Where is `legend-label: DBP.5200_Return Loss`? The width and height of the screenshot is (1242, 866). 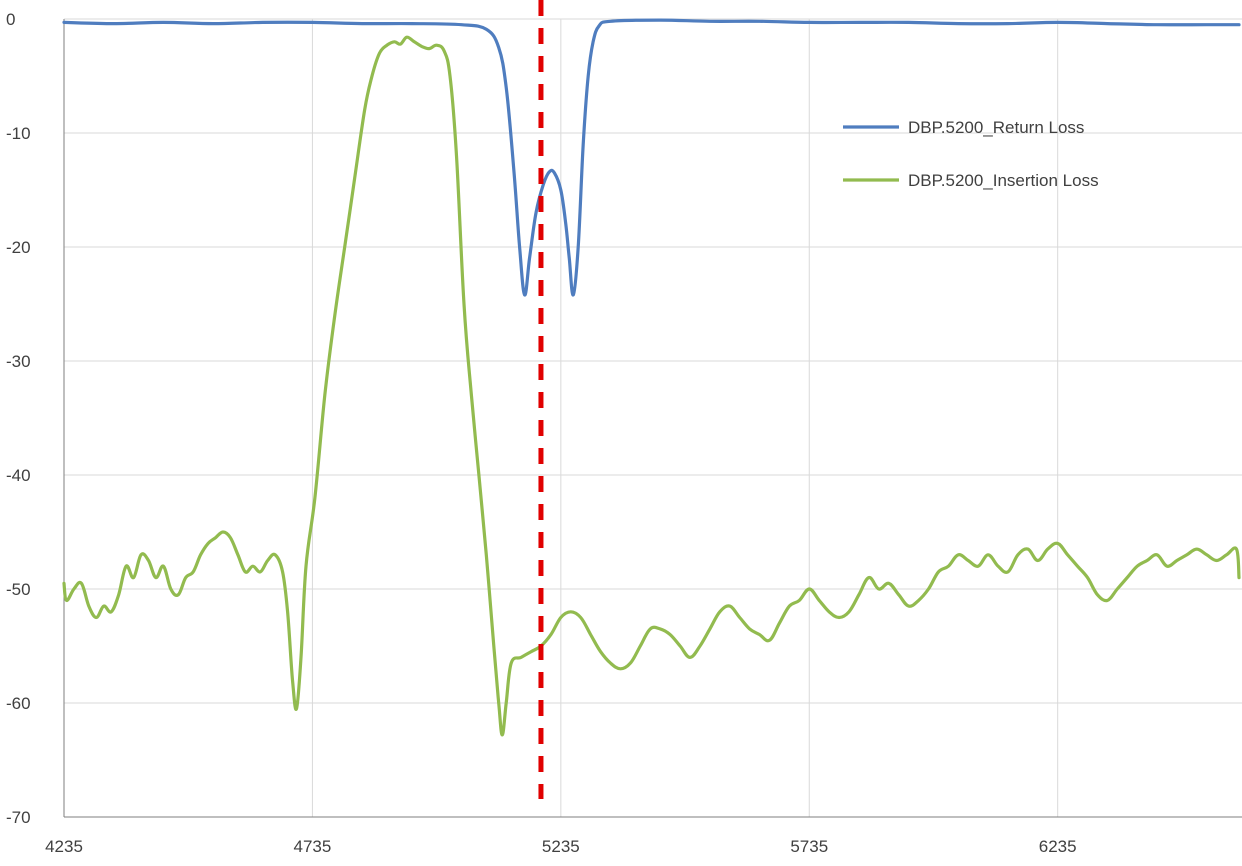
legend-label: DBP.5200_Return Loss is located at coordinates (996, 127).